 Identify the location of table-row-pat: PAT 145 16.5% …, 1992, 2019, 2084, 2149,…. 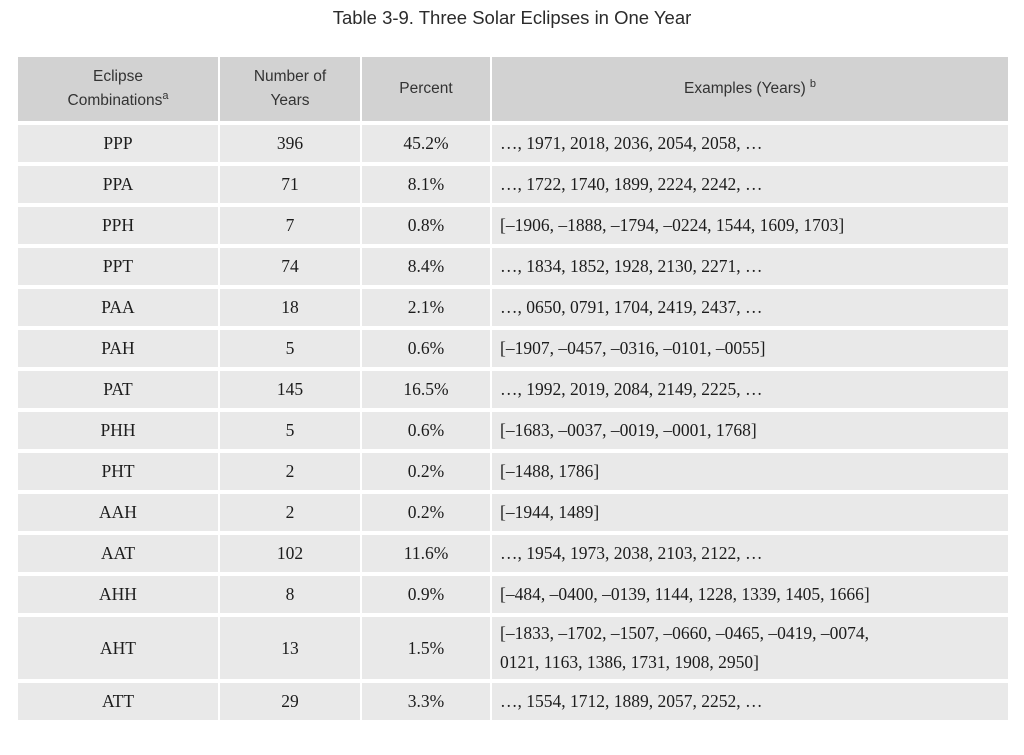
(513, 389).